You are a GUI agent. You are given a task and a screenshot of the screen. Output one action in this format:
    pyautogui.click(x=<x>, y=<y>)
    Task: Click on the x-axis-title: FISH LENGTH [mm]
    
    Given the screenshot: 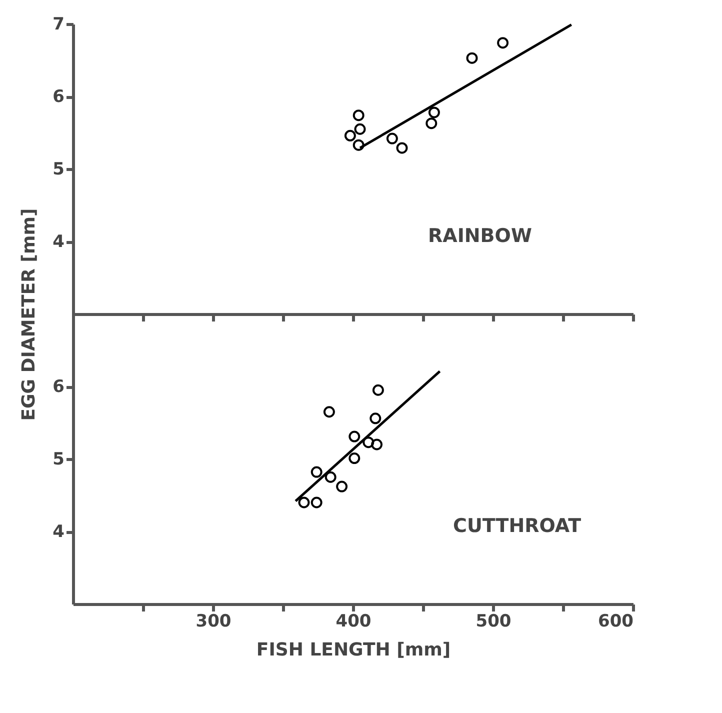 What is the action you would take?
    pyautogui.click(x=353, y=650)
    